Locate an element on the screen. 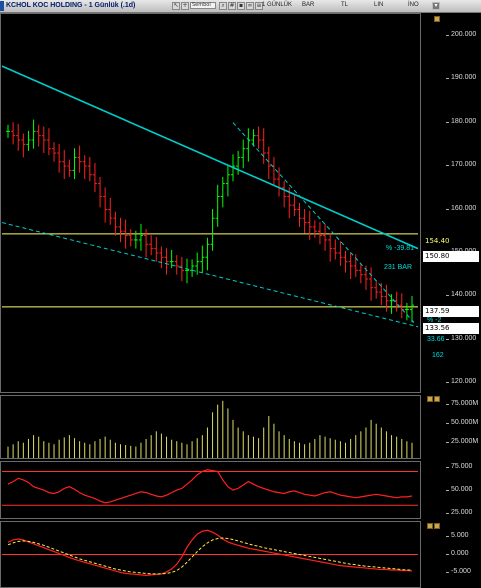 This screenshot has width=481, height=588. grid-icon: # is located at coordinates (232, 6).